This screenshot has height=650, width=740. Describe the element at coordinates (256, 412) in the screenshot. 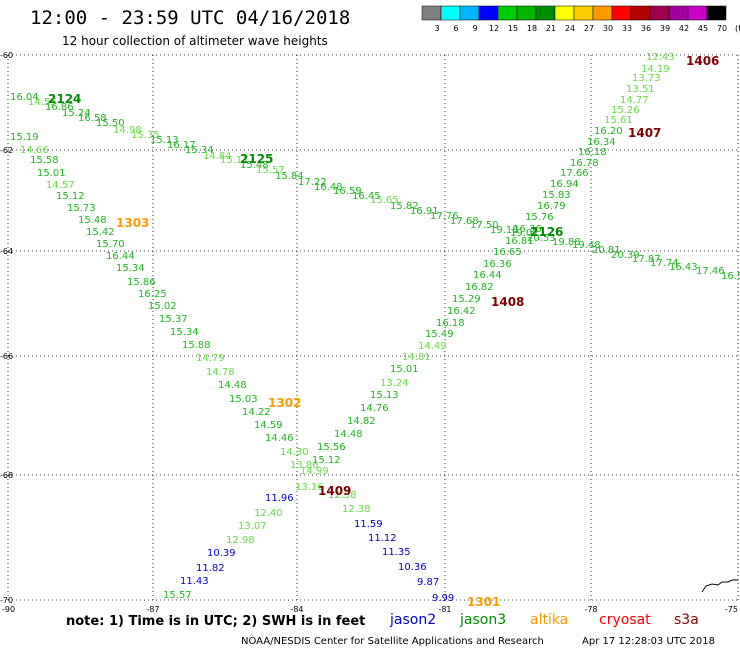

I see `wave-height-reading: 14.22` at that location.